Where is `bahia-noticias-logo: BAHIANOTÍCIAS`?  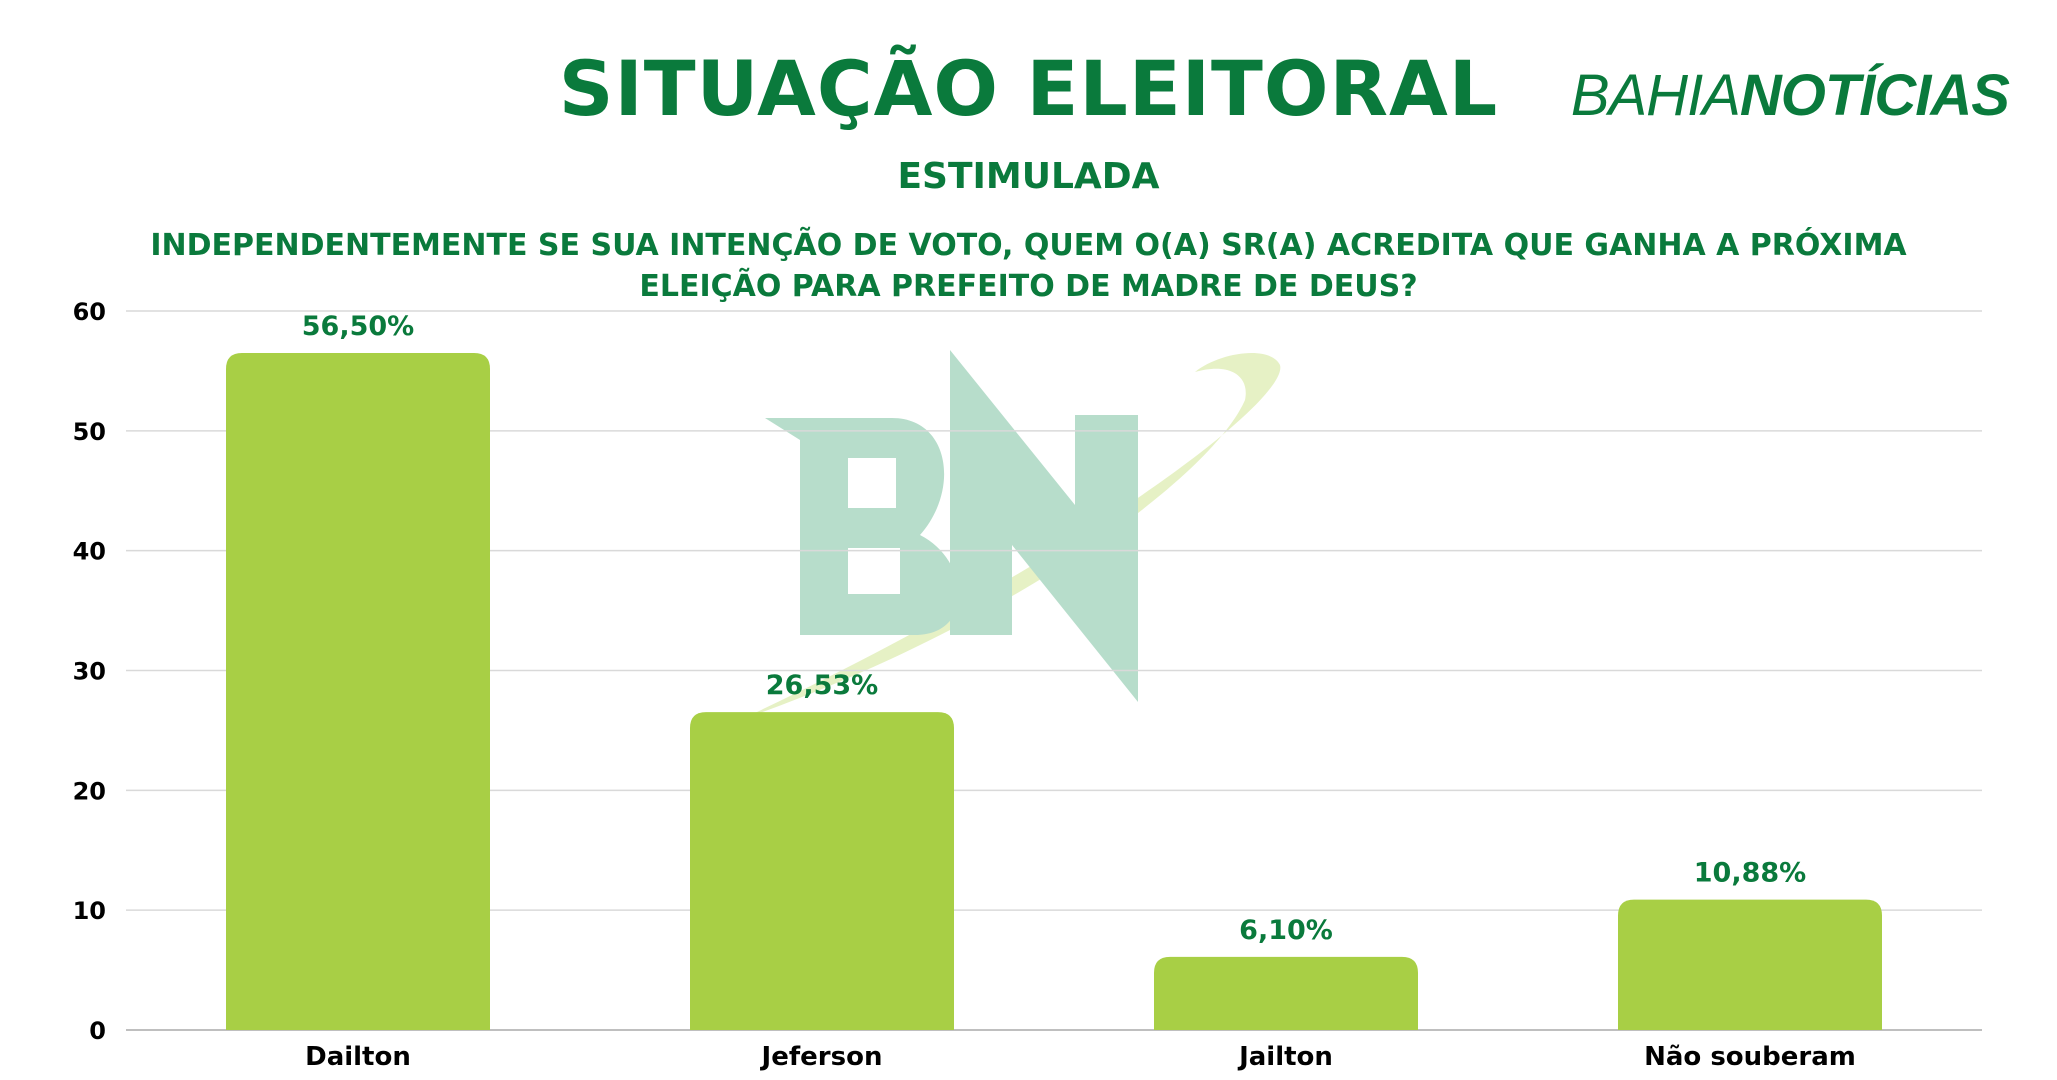 bahia-noticias-logo: BAHIANOTÍCIAS is located at coordinates (1790, 95).